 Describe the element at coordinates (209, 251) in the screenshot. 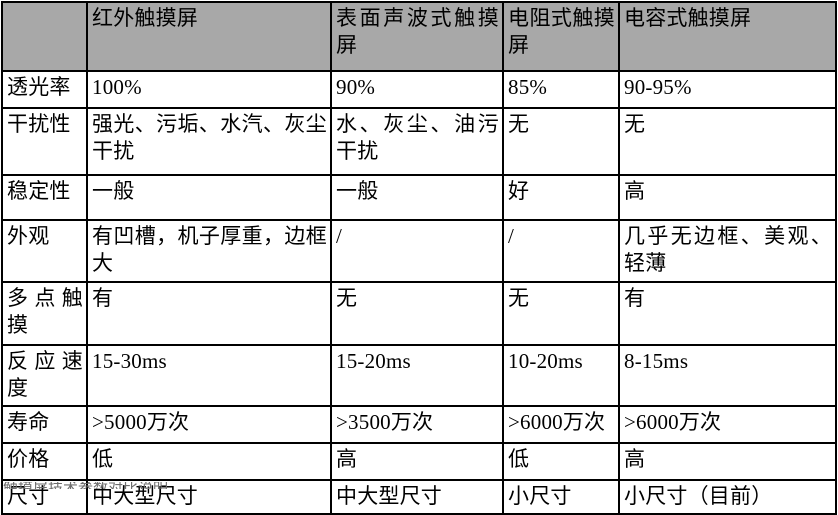

I see `cell-appearance-infrared: 有凹槽，机子厚重，边框大` at that location.